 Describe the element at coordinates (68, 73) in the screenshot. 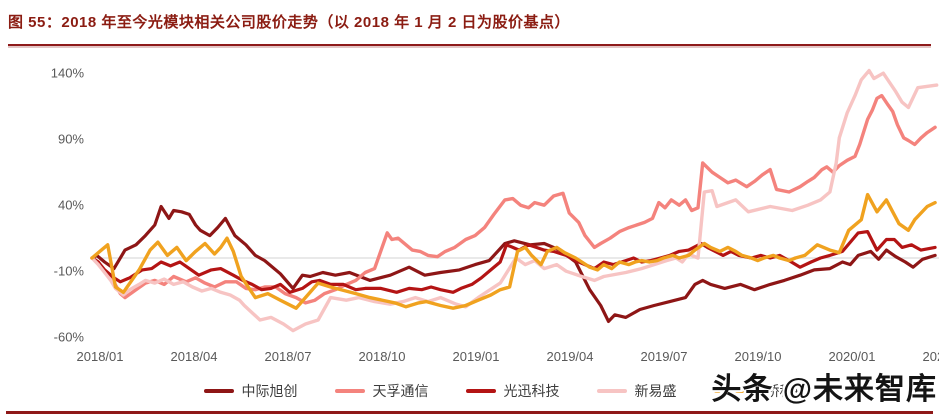

I see `y-tick-label: 140%` at that location.